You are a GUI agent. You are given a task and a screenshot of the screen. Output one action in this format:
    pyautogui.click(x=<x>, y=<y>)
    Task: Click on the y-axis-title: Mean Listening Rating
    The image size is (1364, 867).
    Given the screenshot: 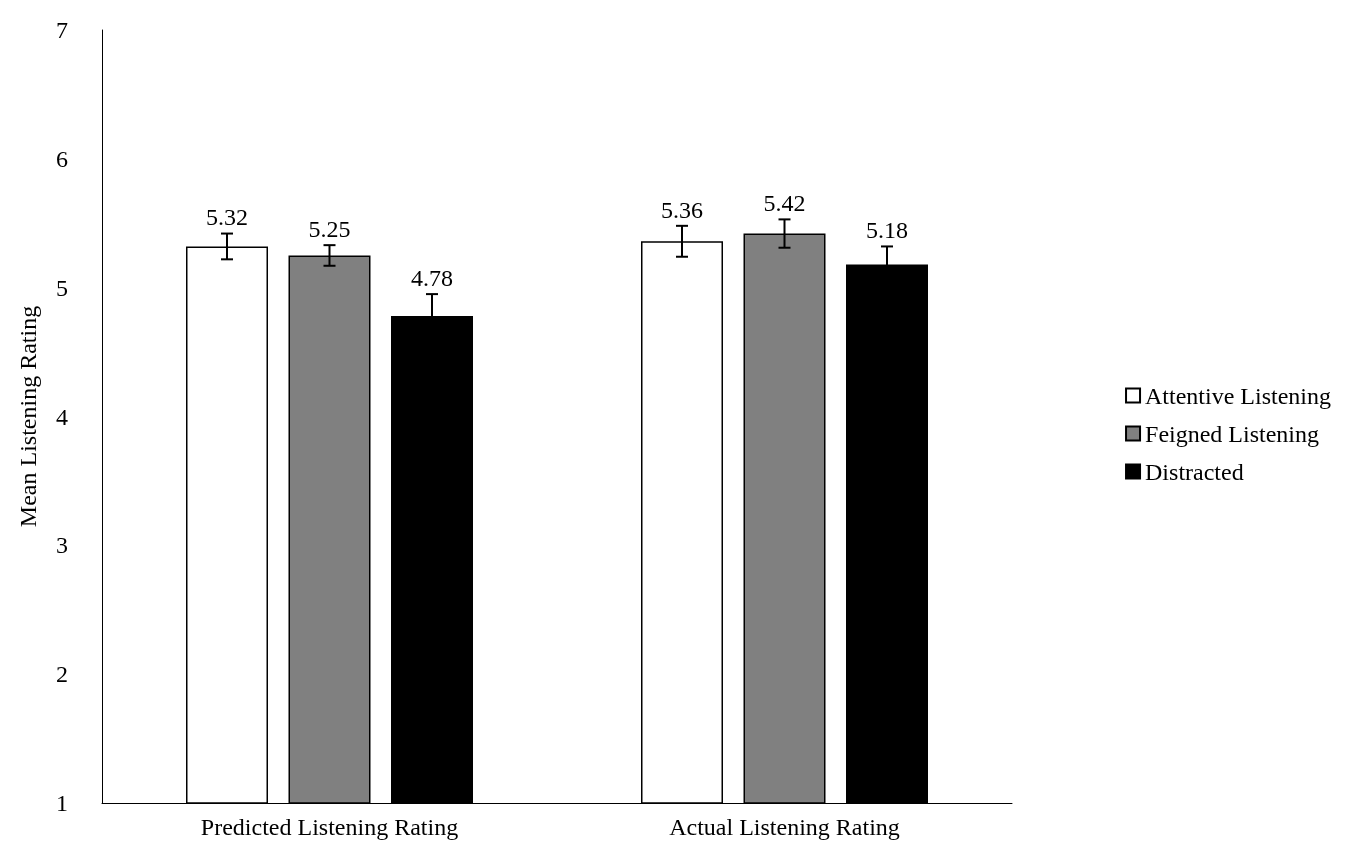 What is the action you would take?
    pyautogui.click(x=28, y=416)
    